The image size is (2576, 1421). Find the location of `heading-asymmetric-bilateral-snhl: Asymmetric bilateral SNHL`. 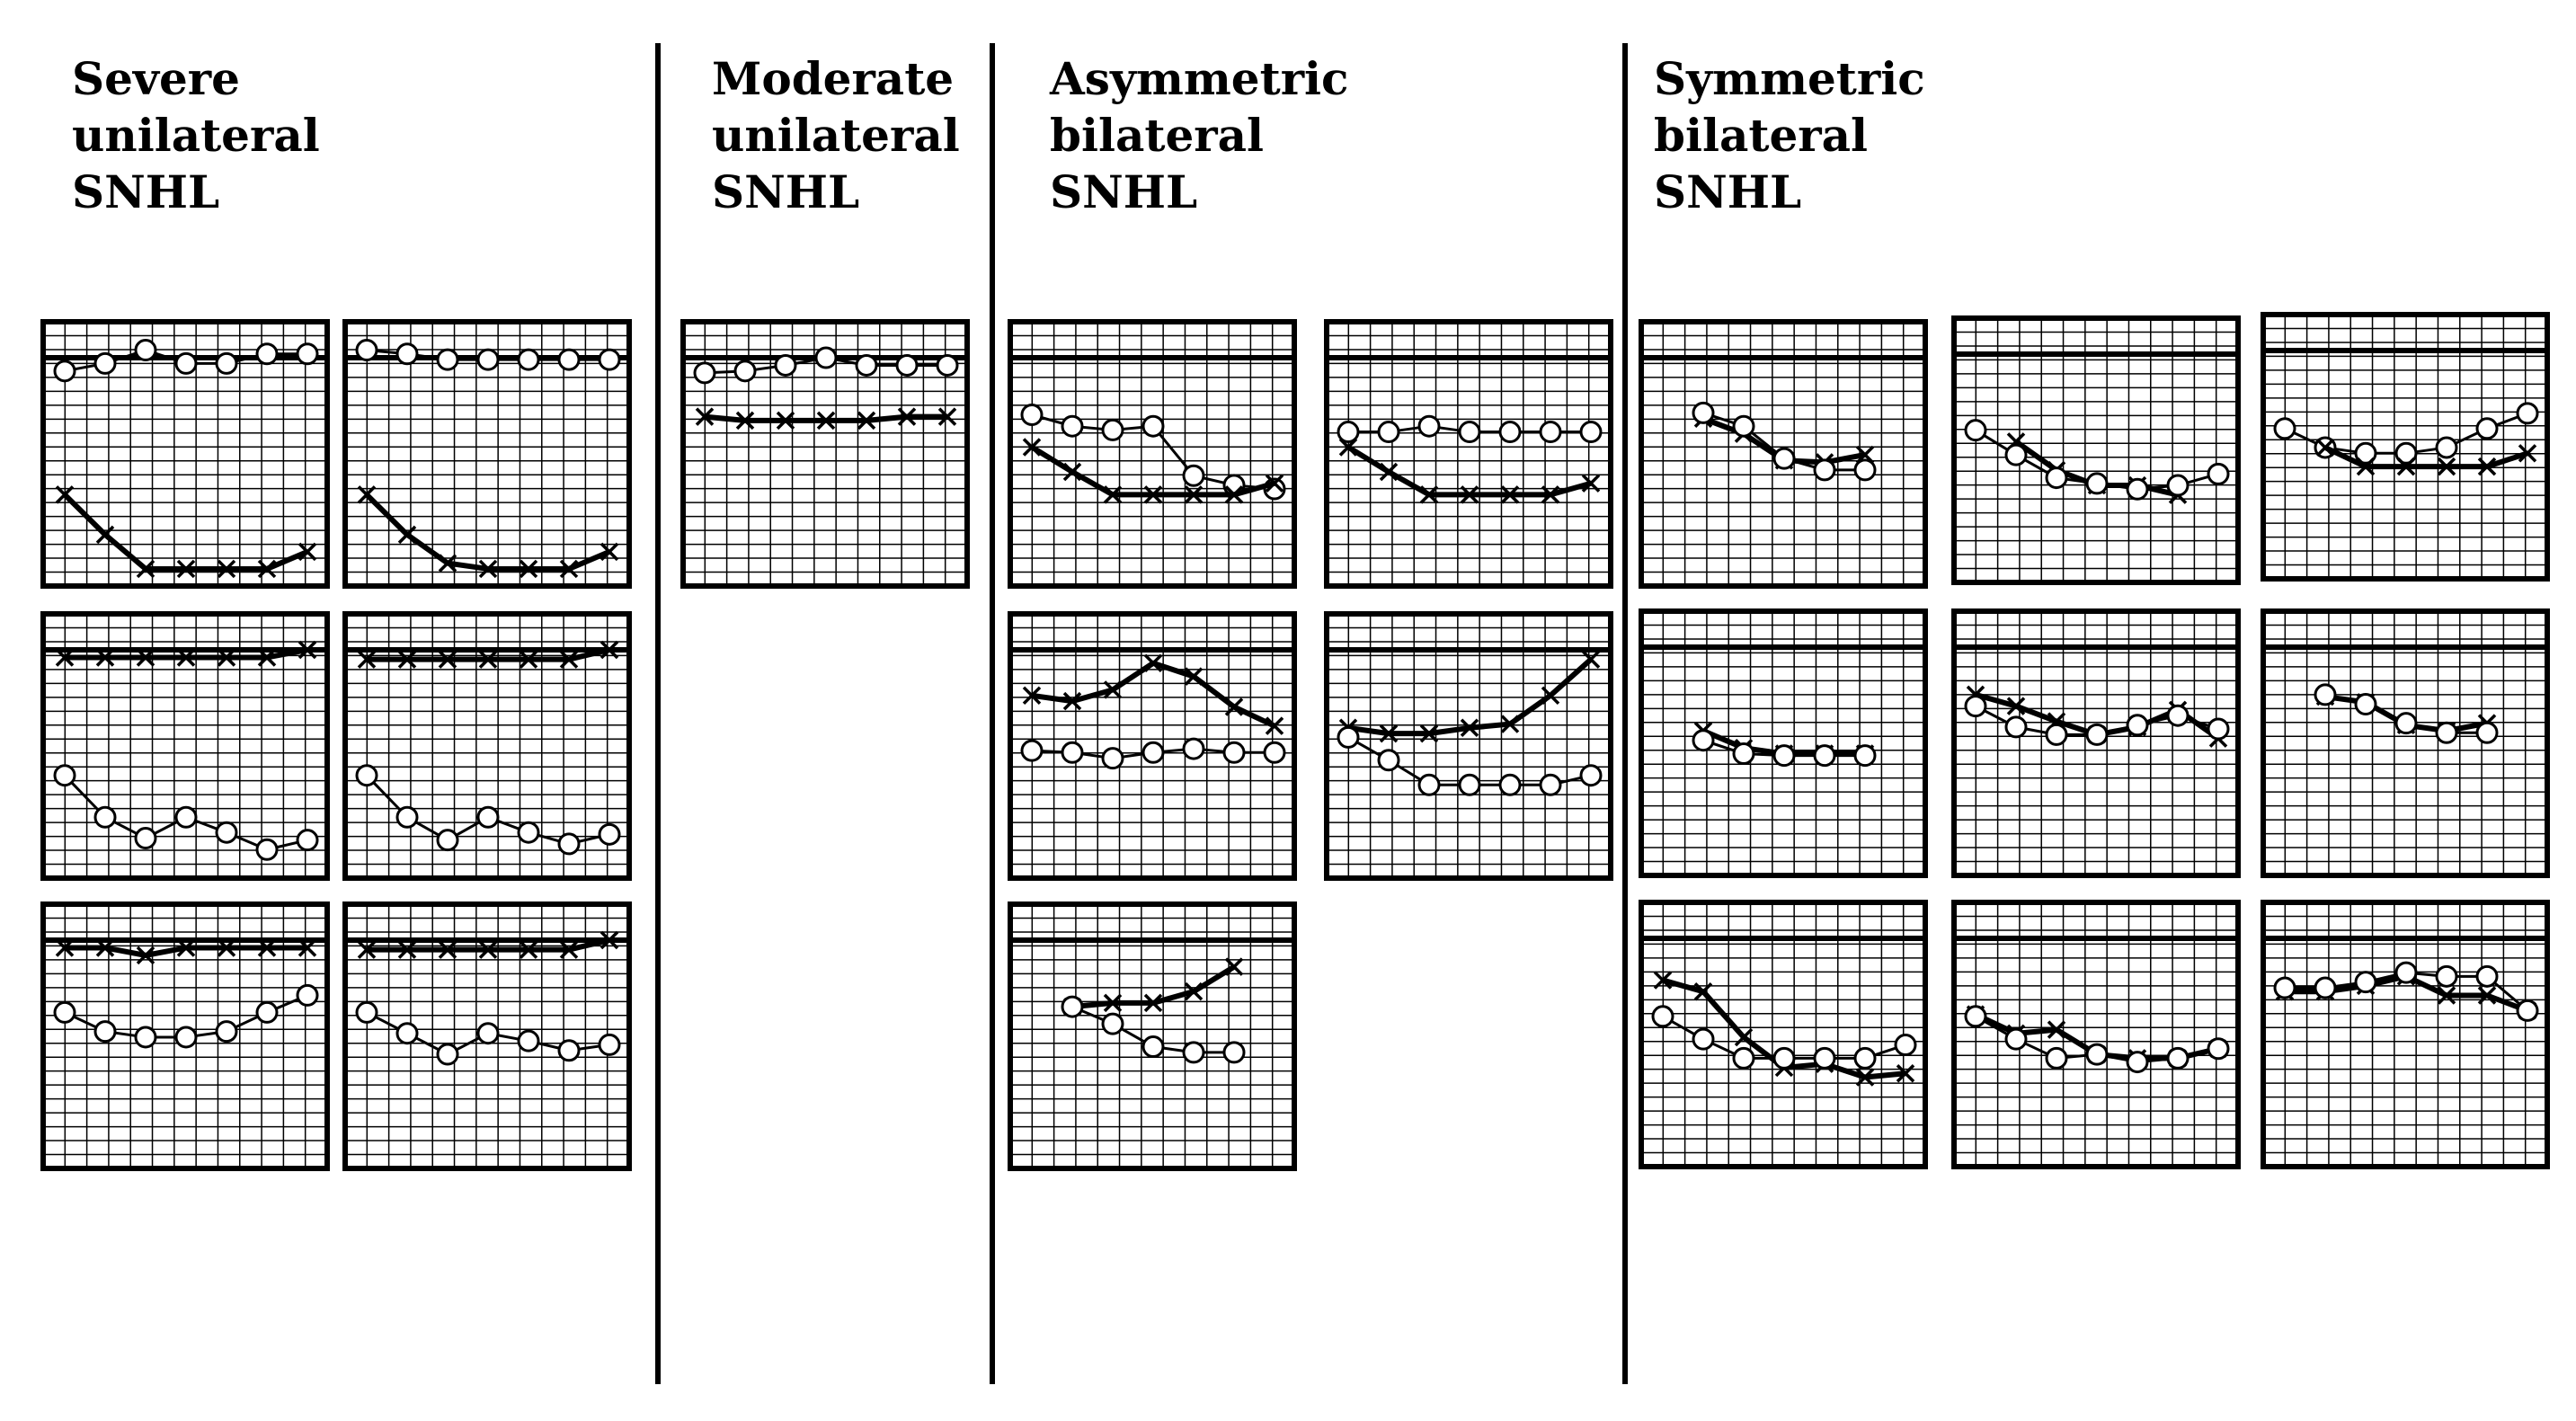

heading-asymmetric-bilateral-snhl: Asymmetric bilateral SNHL is located at coordinates (1199, 135).